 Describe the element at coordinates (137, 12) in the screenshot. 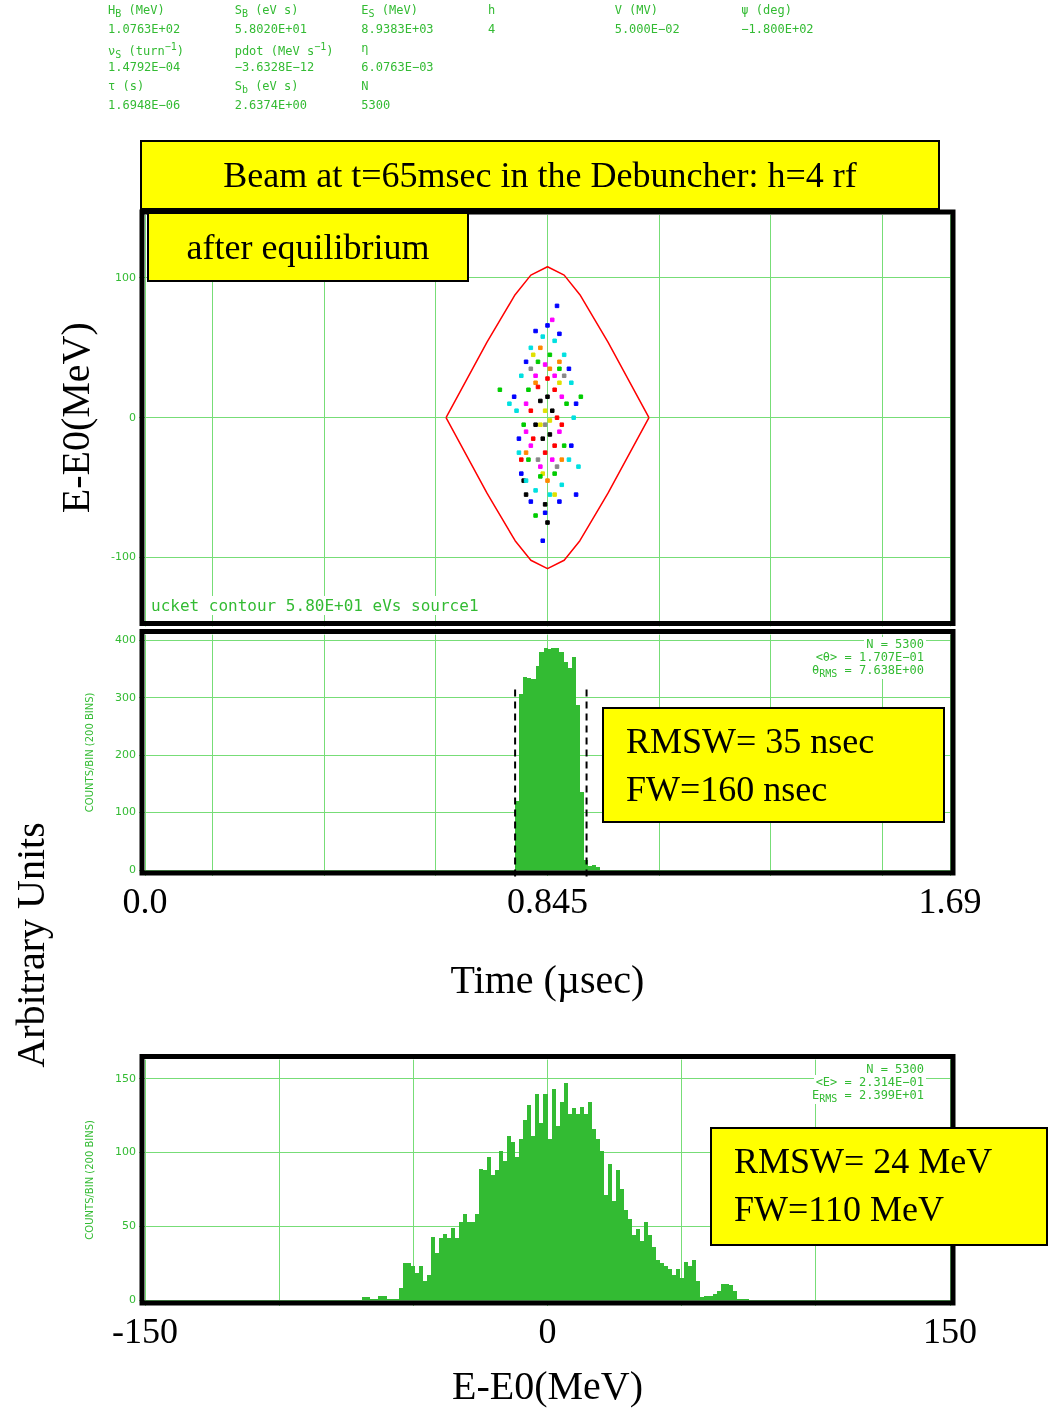

I see `text: H$_{B}$ (MeV)` at that location.